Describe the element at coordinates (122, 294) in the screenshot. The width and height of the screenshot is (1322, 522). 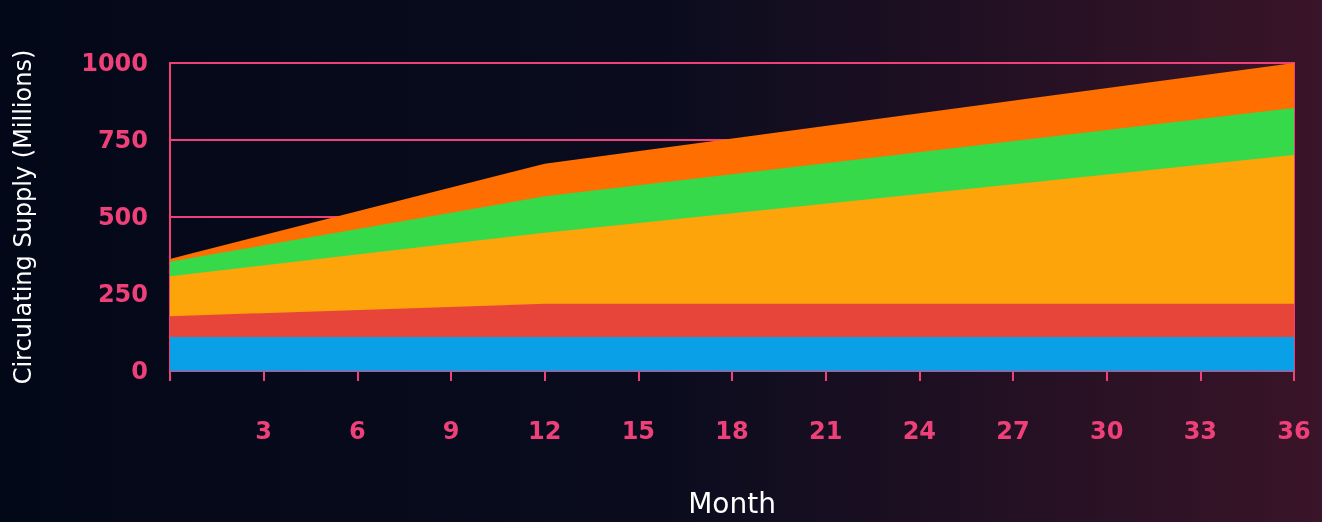
I see `y-tick-label: 250` at that location.